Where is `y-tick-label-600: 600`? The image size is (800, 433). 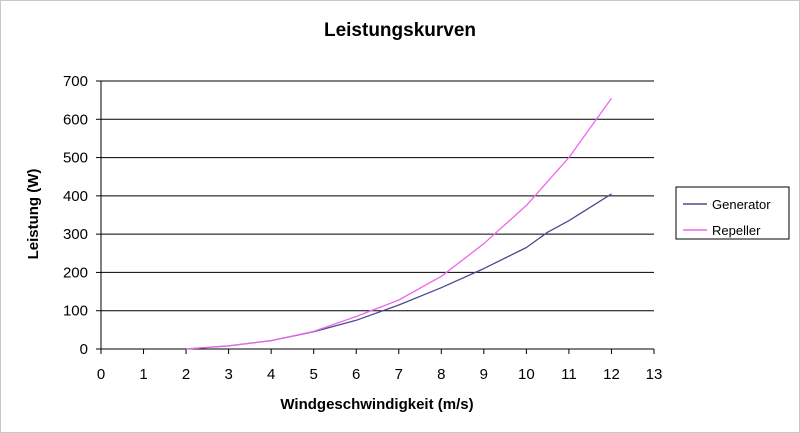 y-tick-label-600: 600 is located at coordinates (75, 119).